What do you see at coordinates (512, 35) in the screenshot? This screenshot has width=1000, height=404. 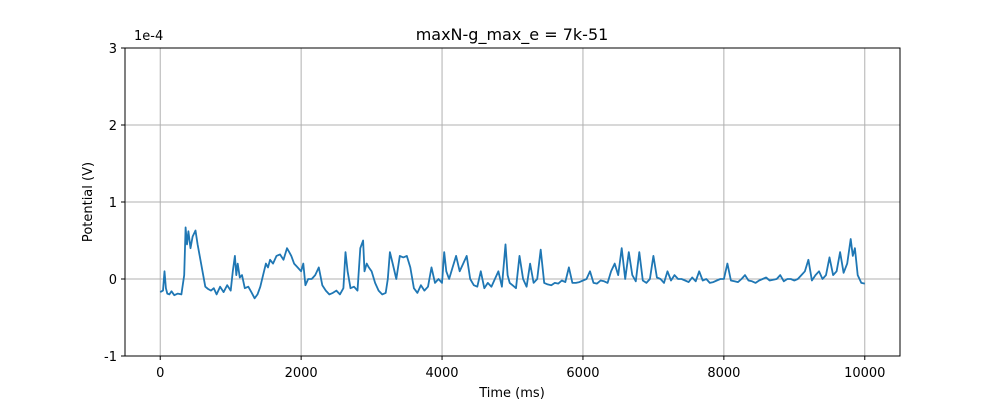 I see `chart-title: maxN-g_max_e = 7k-51` at bounding box center [512, 35].